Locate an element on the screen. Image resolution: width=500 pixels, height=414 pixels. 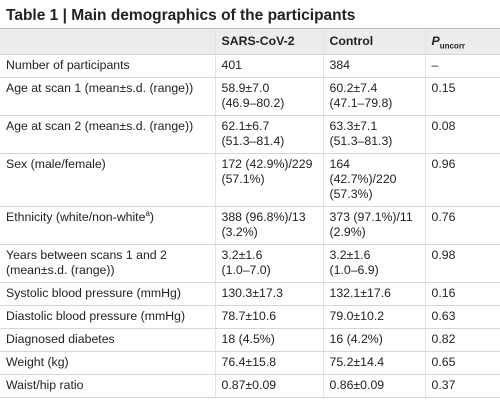
table-row: Number of participants 401 384 – is located at coordinates (250, 66).